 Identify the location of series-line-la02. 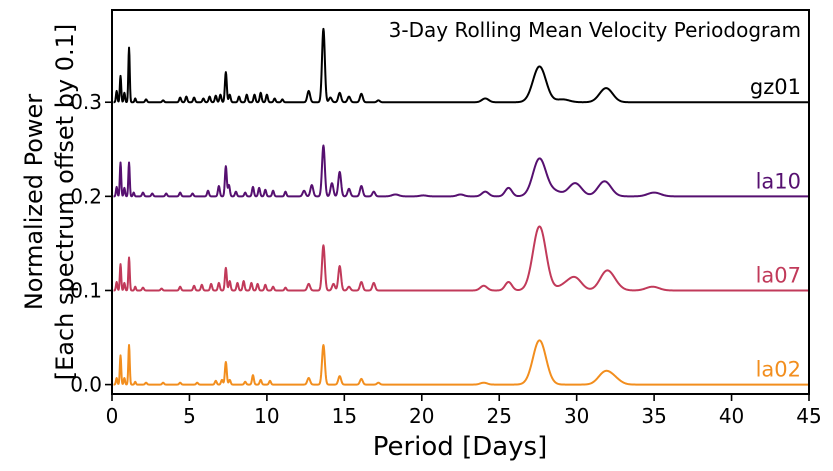
(461, 362).